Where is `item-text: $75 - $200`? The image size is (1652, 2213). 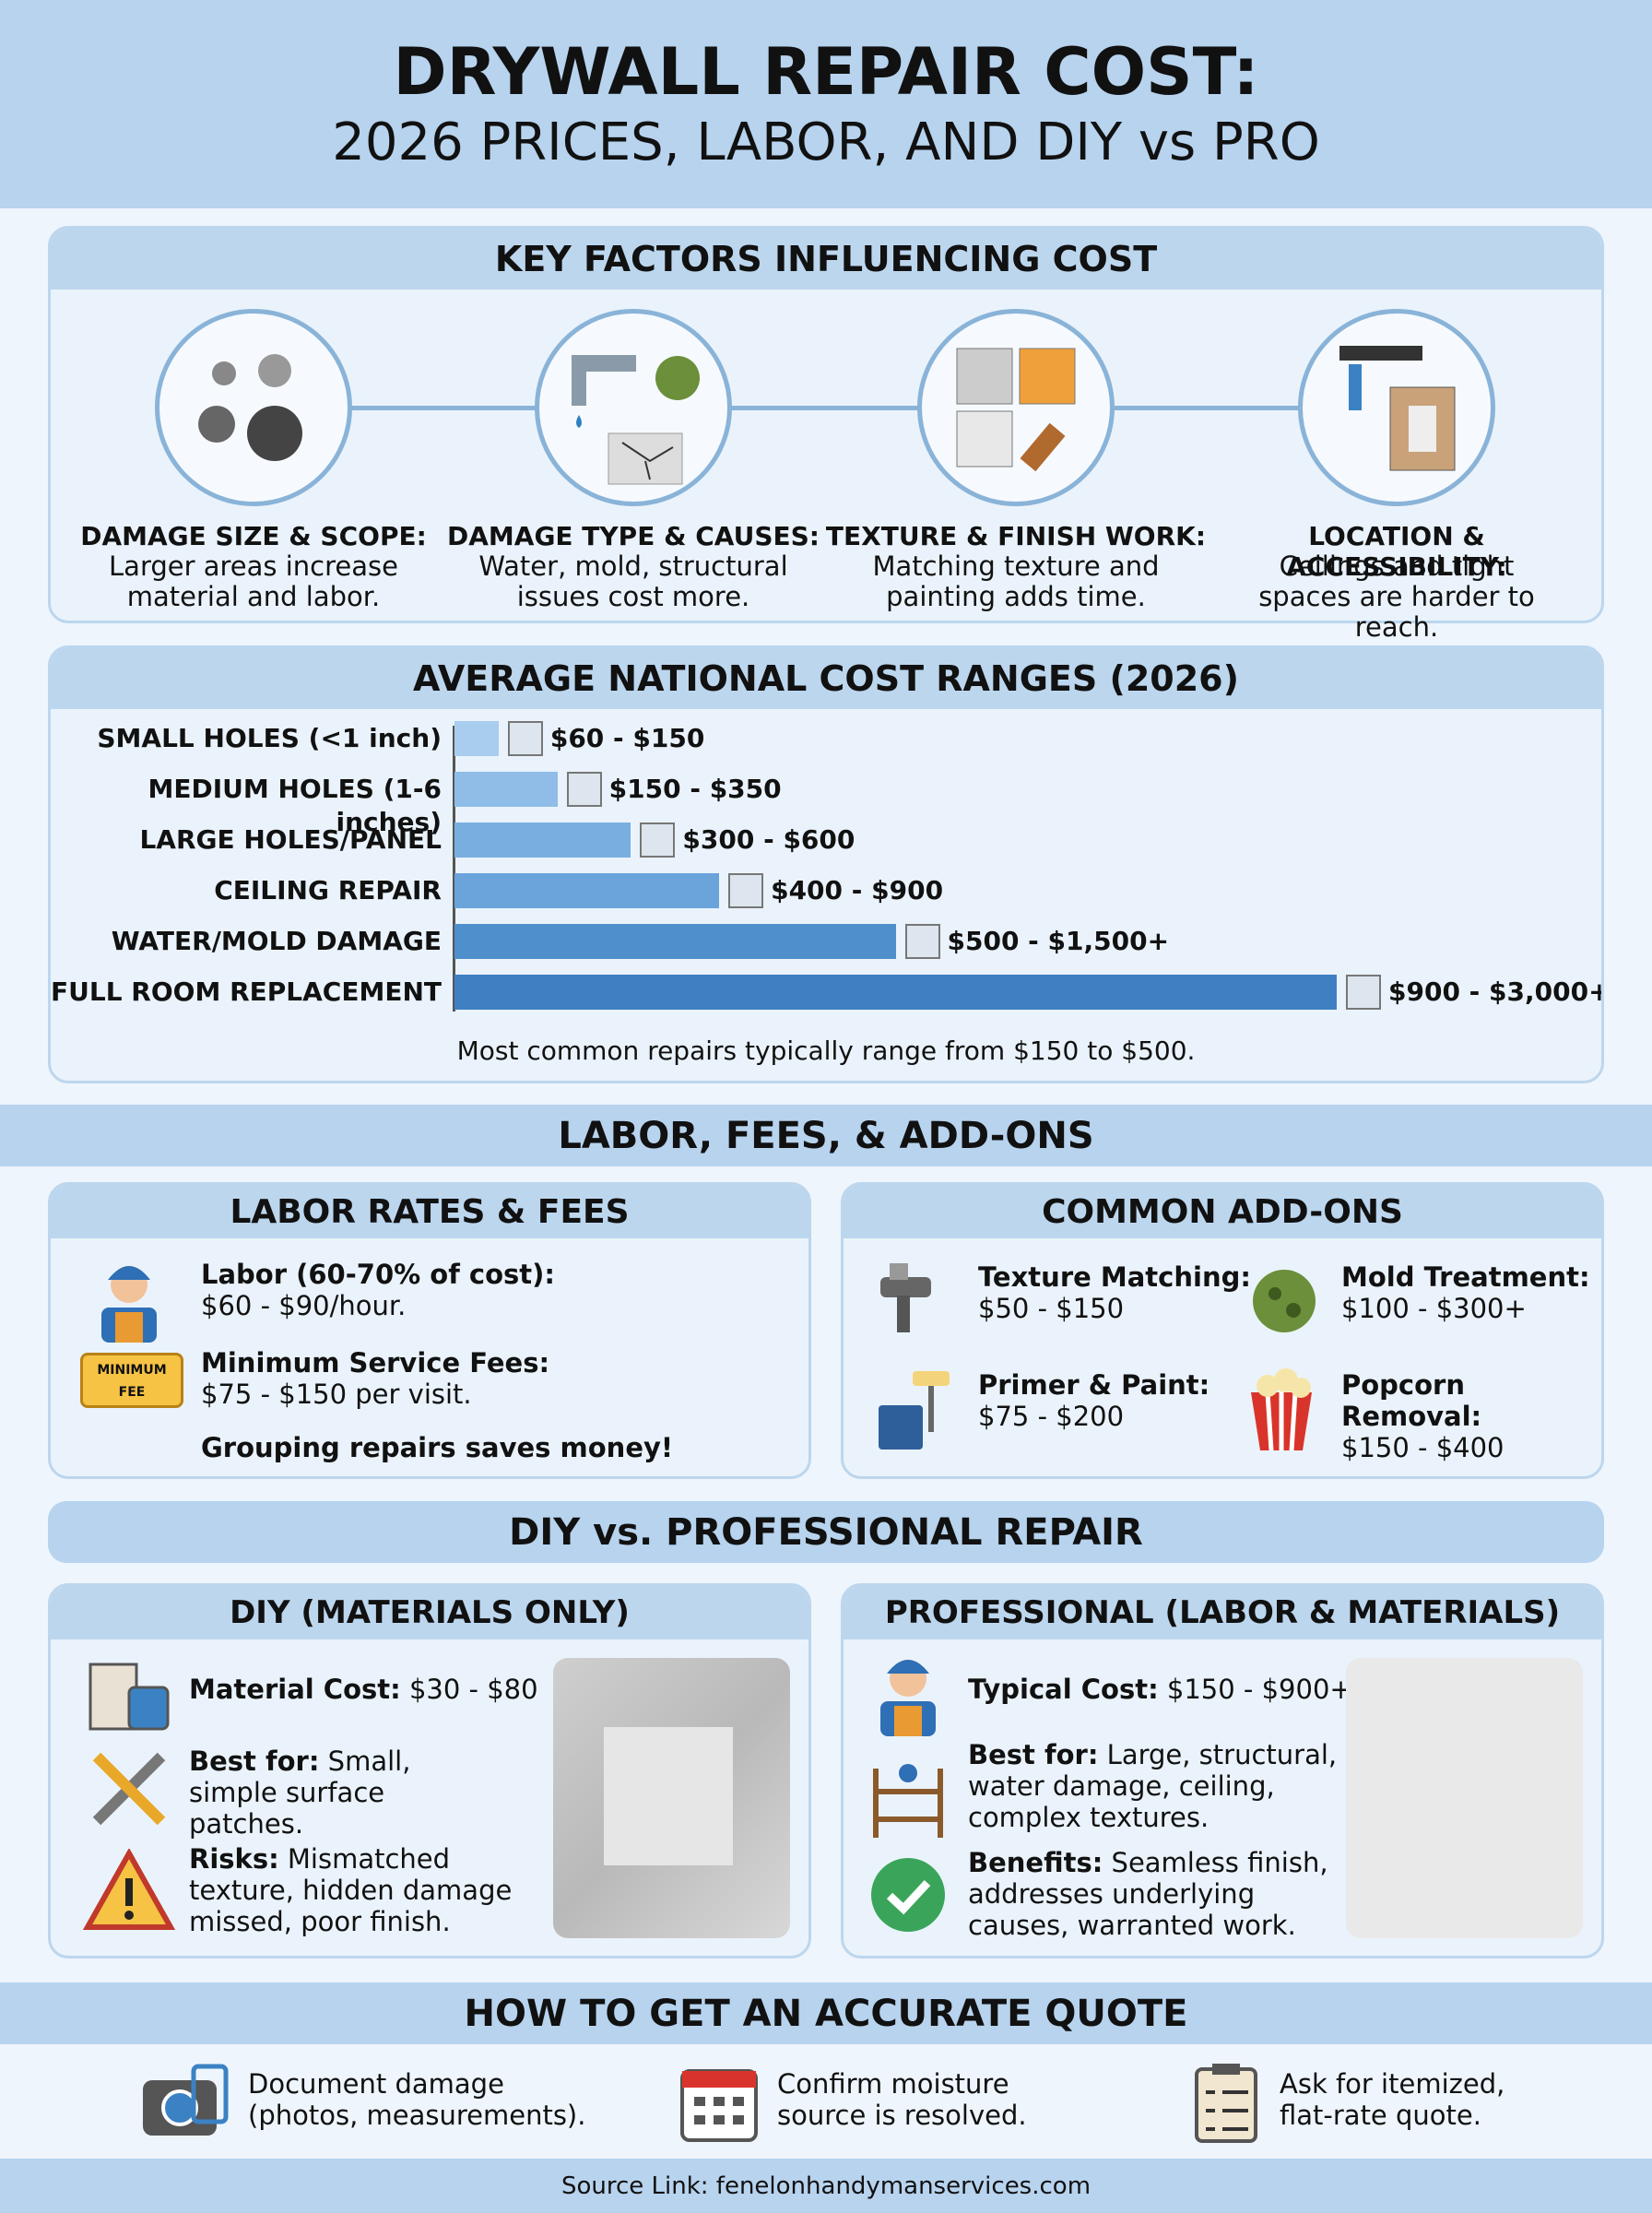 item-text: $75 - $200 is located at coordinates (1051, 1416).